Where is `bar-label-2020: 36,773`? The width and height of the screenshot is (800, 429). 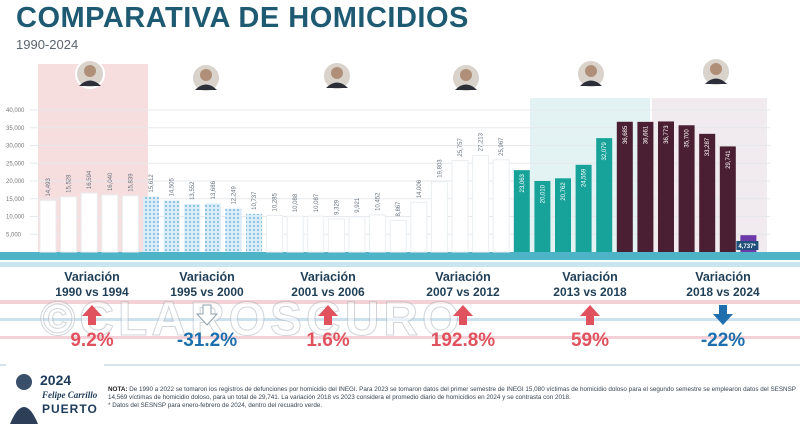 bar-label-2020: 36,773 is located at coordinates (667, 134).